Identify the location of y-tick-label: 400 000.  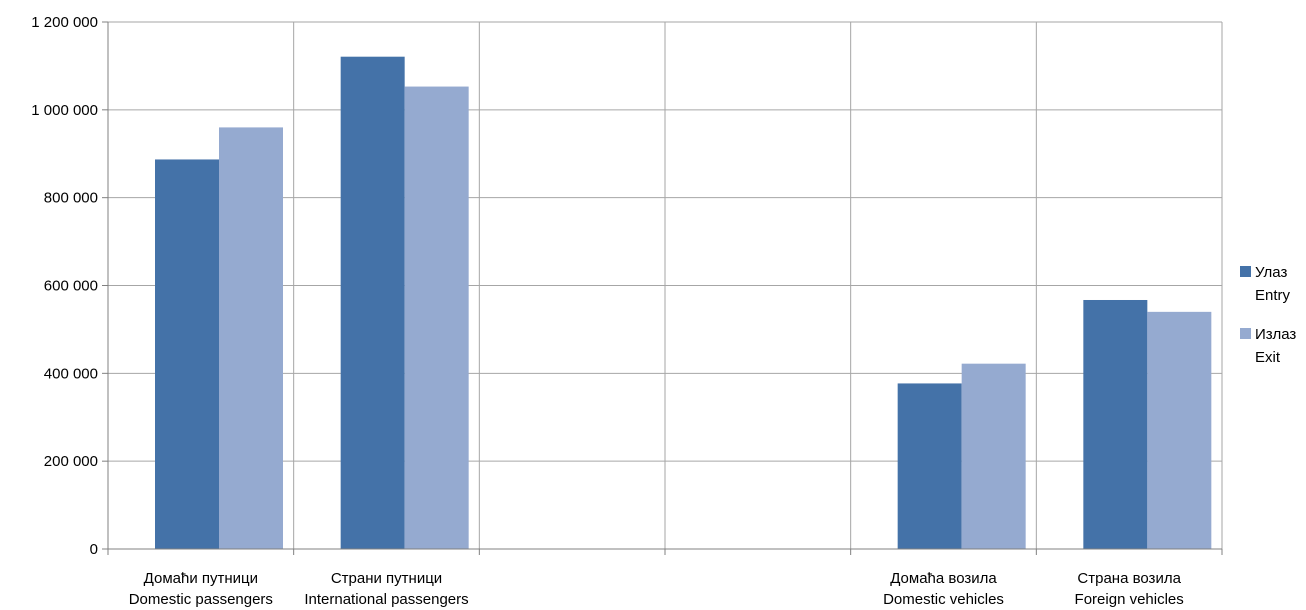
(71, 373).